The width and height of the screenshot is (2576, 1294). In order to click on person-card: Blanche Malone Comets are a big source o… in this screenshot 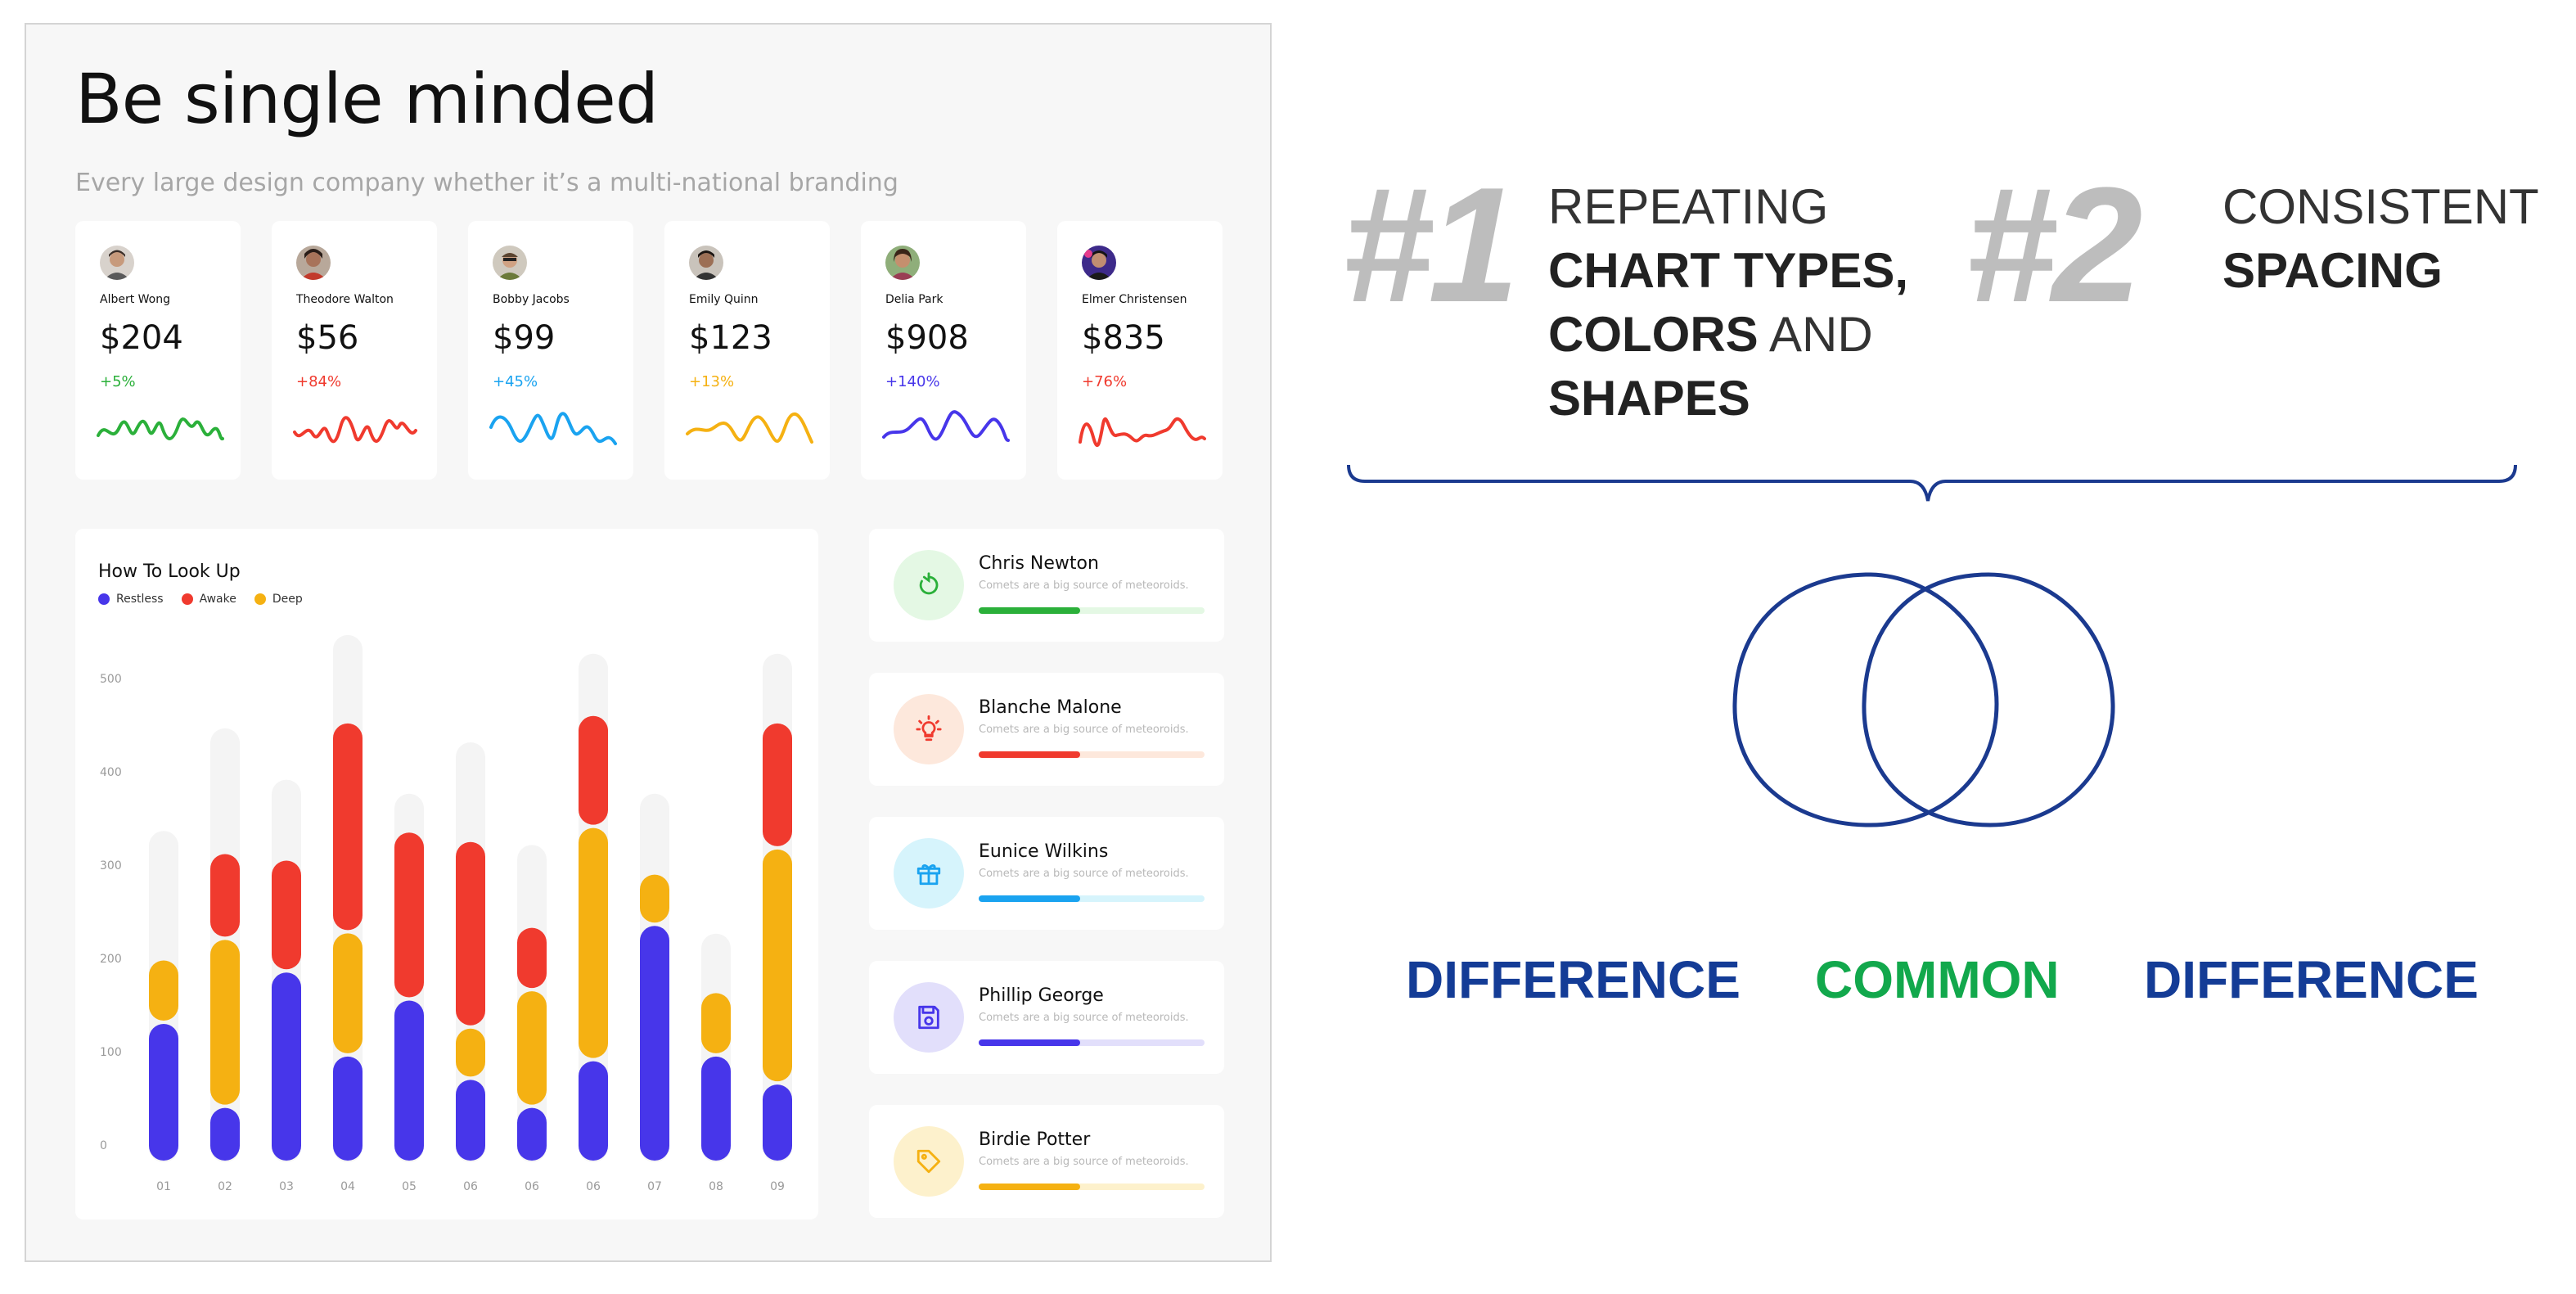, I will do `click(1046, 729)`.